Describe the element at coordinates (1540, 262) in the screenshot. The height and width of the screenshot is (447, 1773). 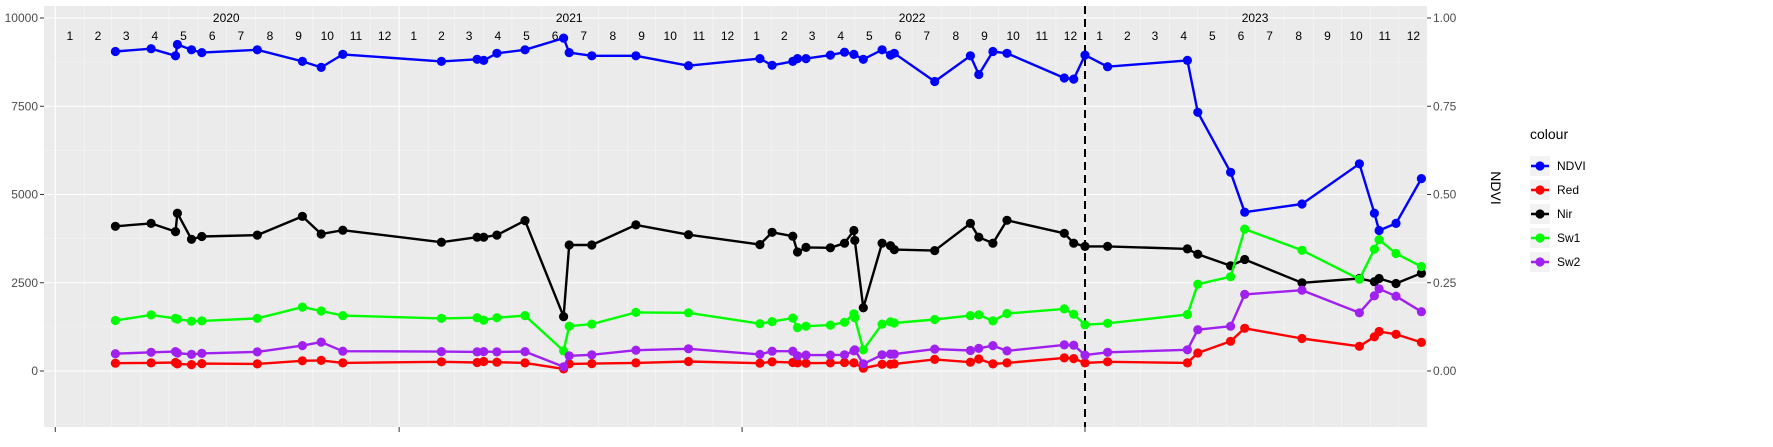
I see `legend-key-point` at that location.